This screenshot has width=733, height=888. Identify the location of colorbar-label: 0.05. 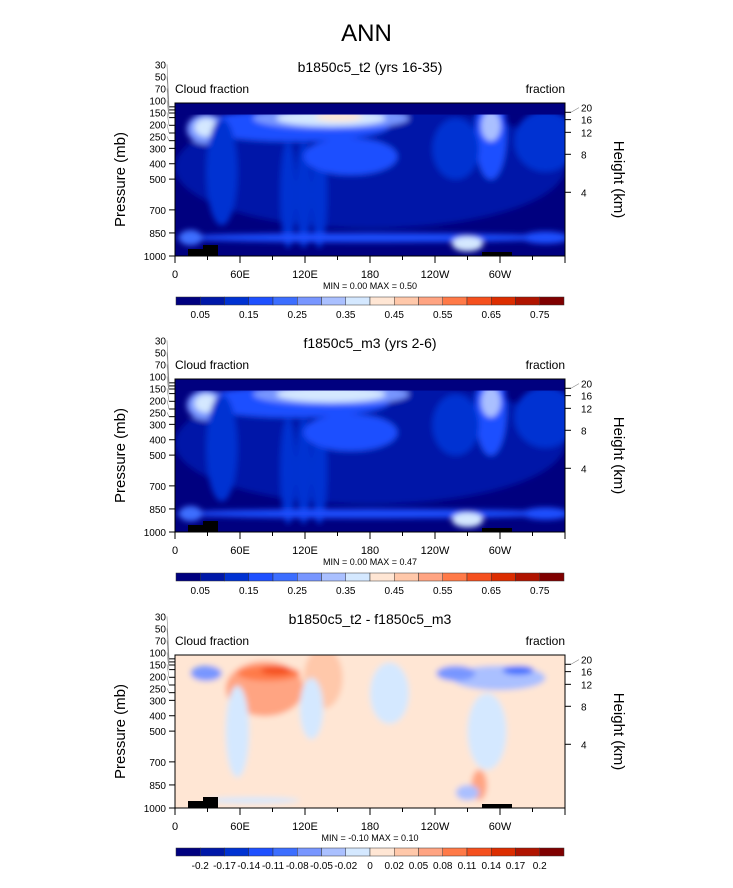
(201, 591).